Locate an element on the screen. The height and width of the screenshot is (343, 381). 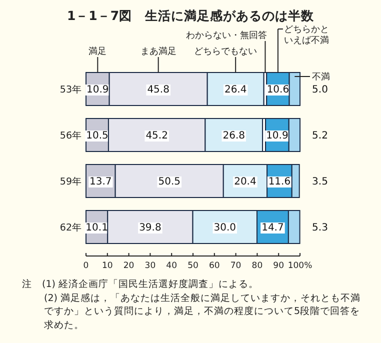
data-label: 14.7 is located at coordinates (273, 228).